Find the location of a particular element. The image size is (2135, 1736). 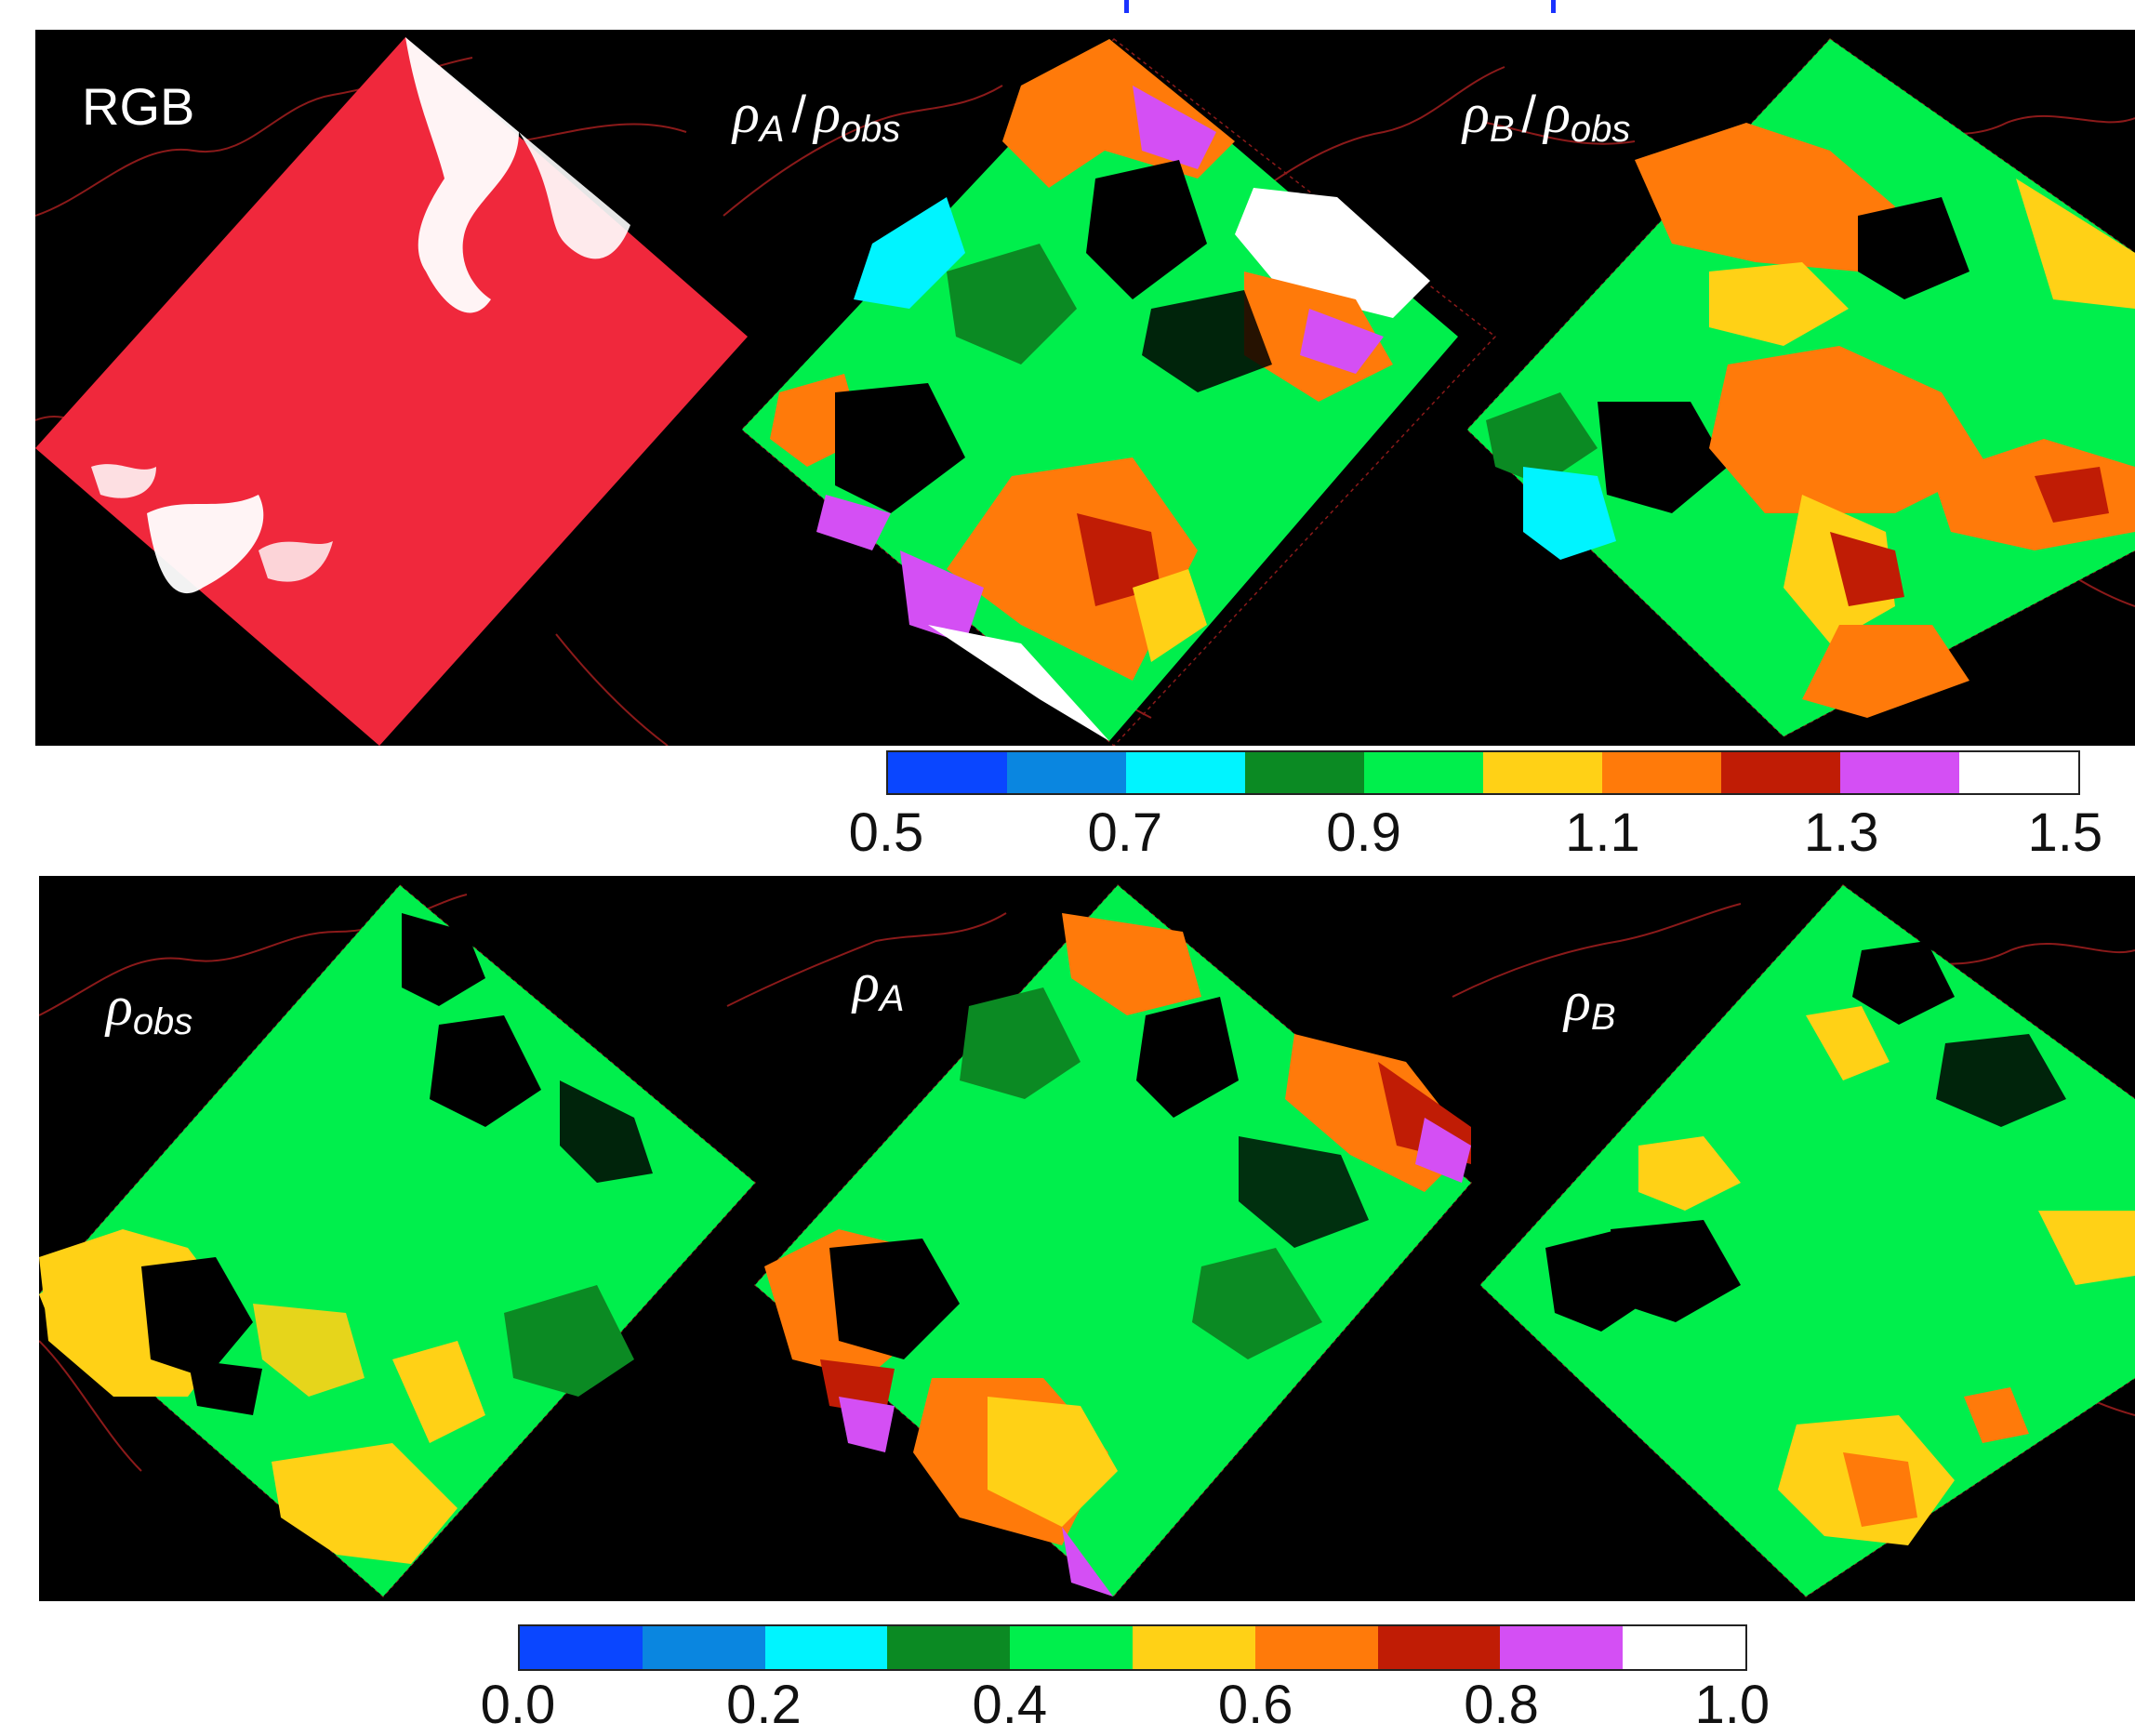

label-ratio-b-num-sym: ρ is located at coordinates (1476, 114).